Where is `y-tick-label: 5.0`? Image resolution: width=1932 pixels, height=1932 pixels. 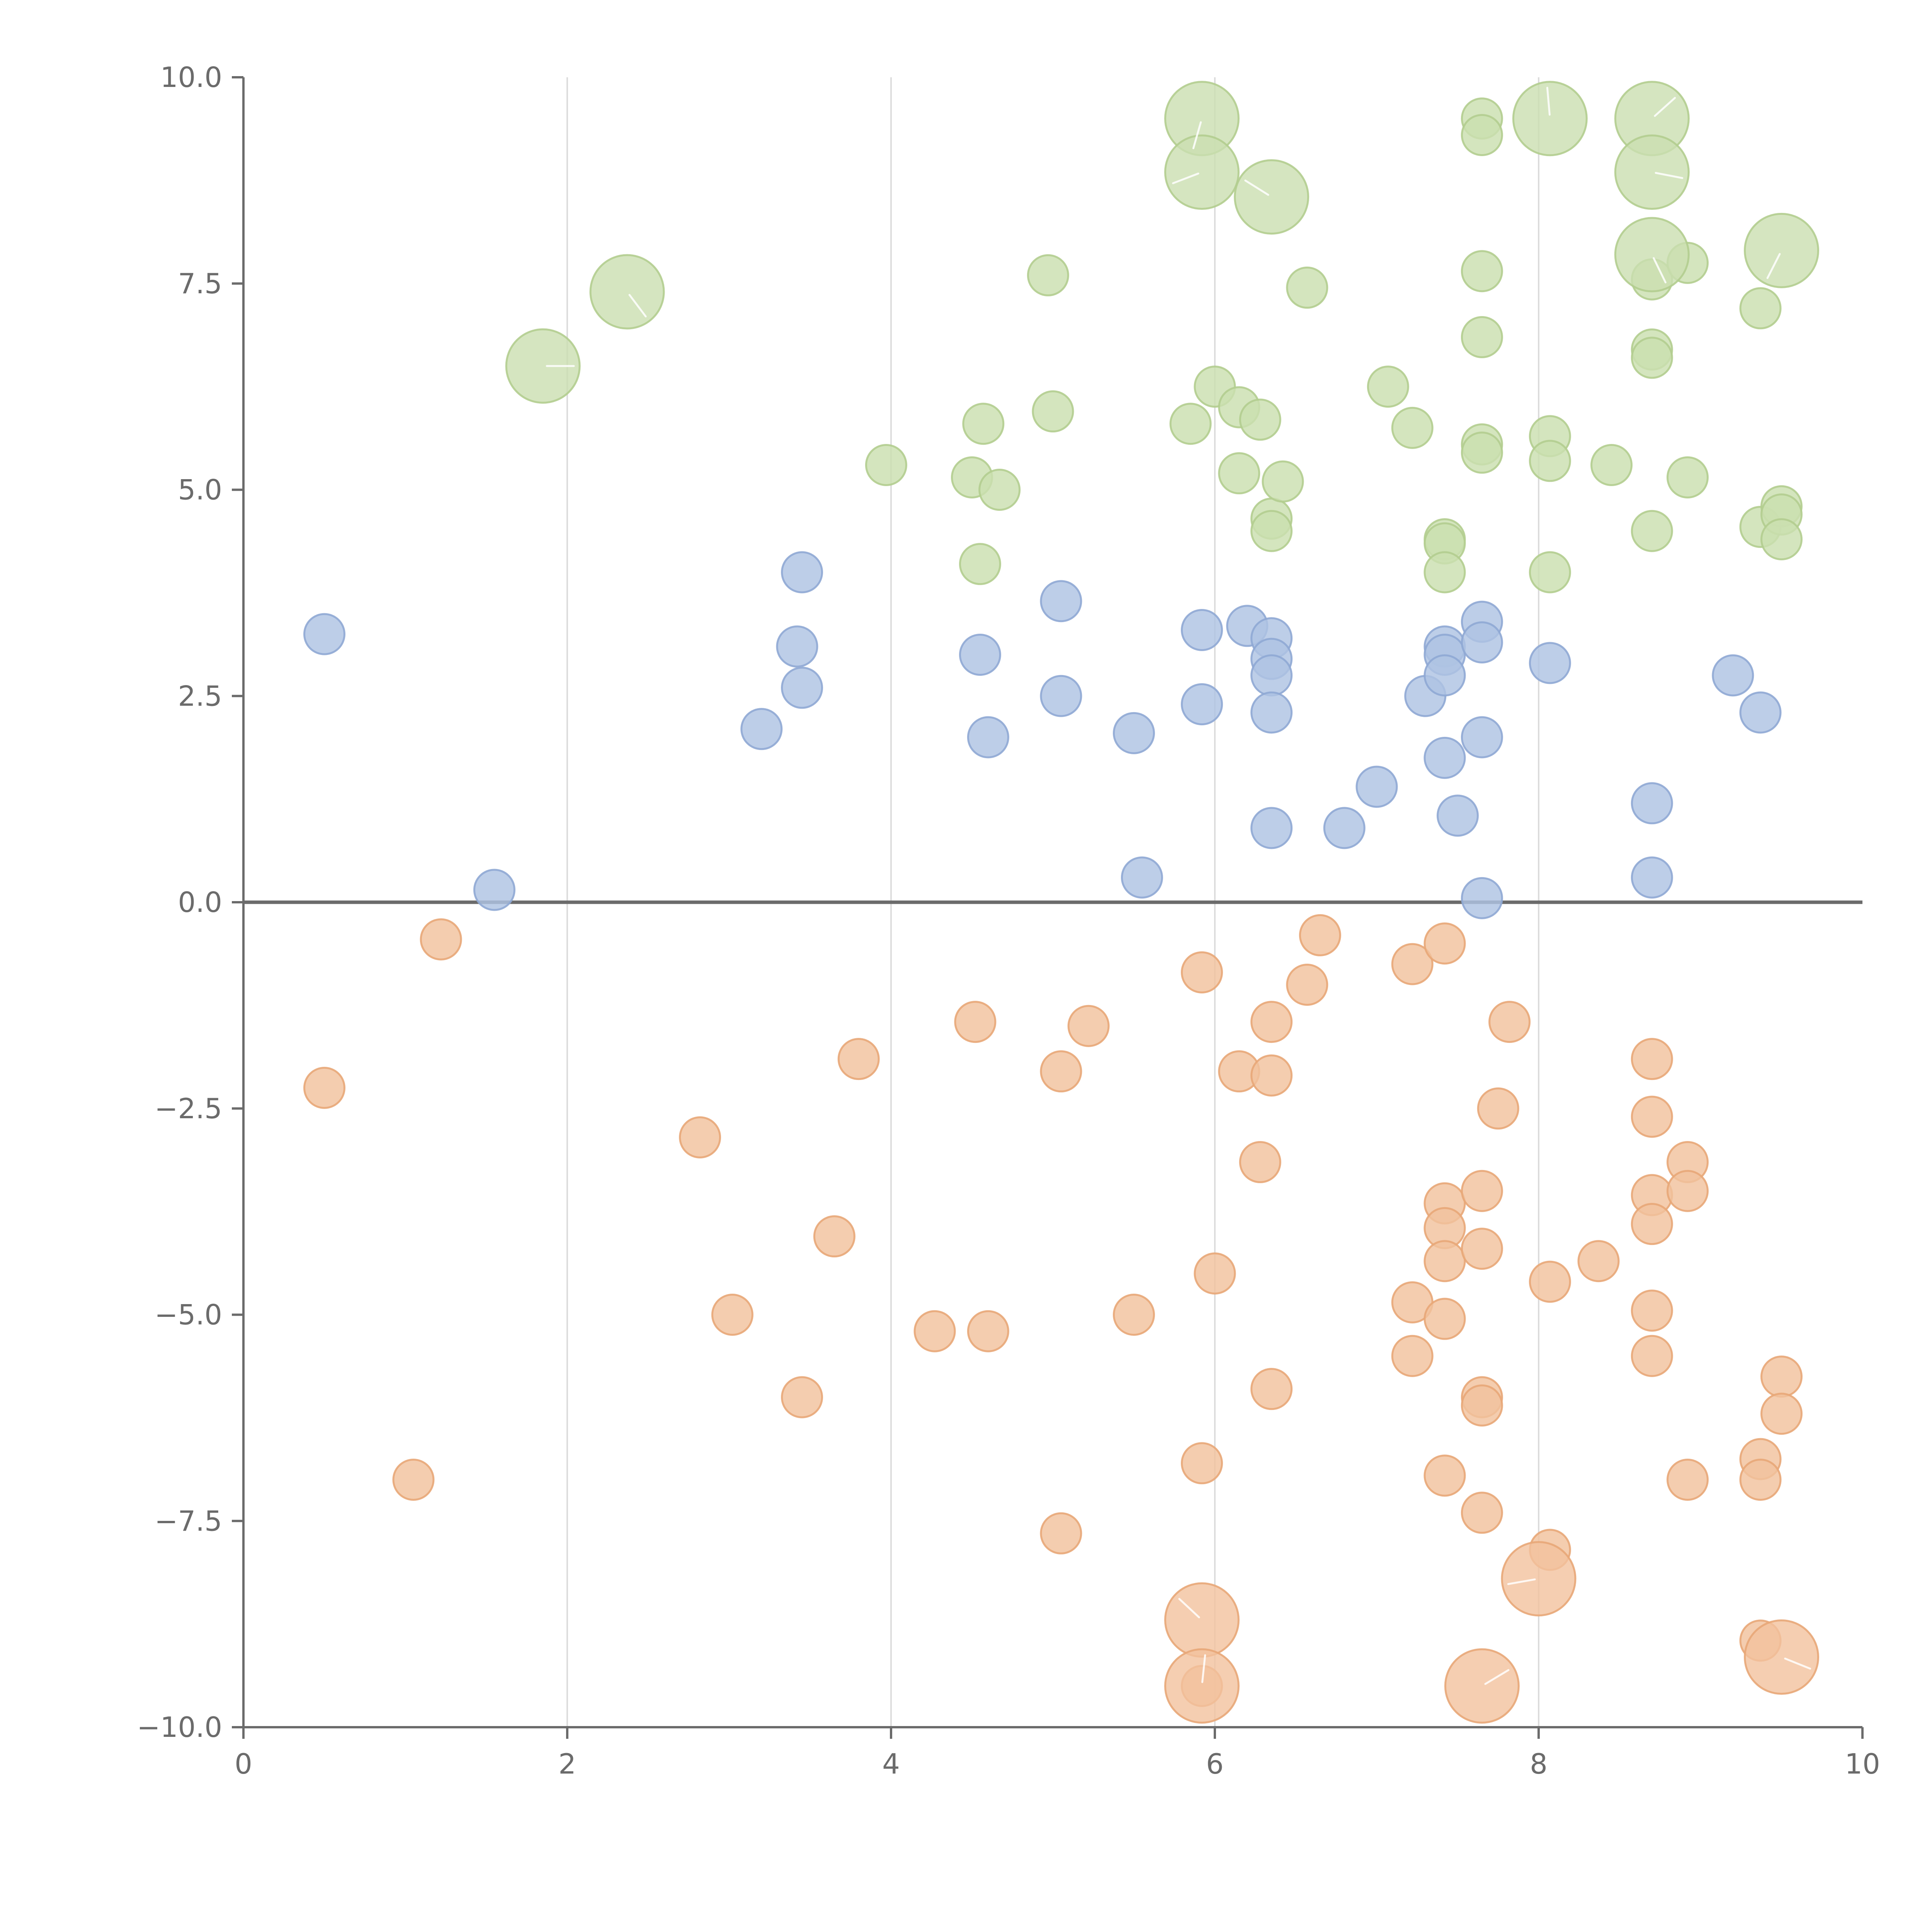 y-tick-label: 5.0 is located at coordinates (200, 490).